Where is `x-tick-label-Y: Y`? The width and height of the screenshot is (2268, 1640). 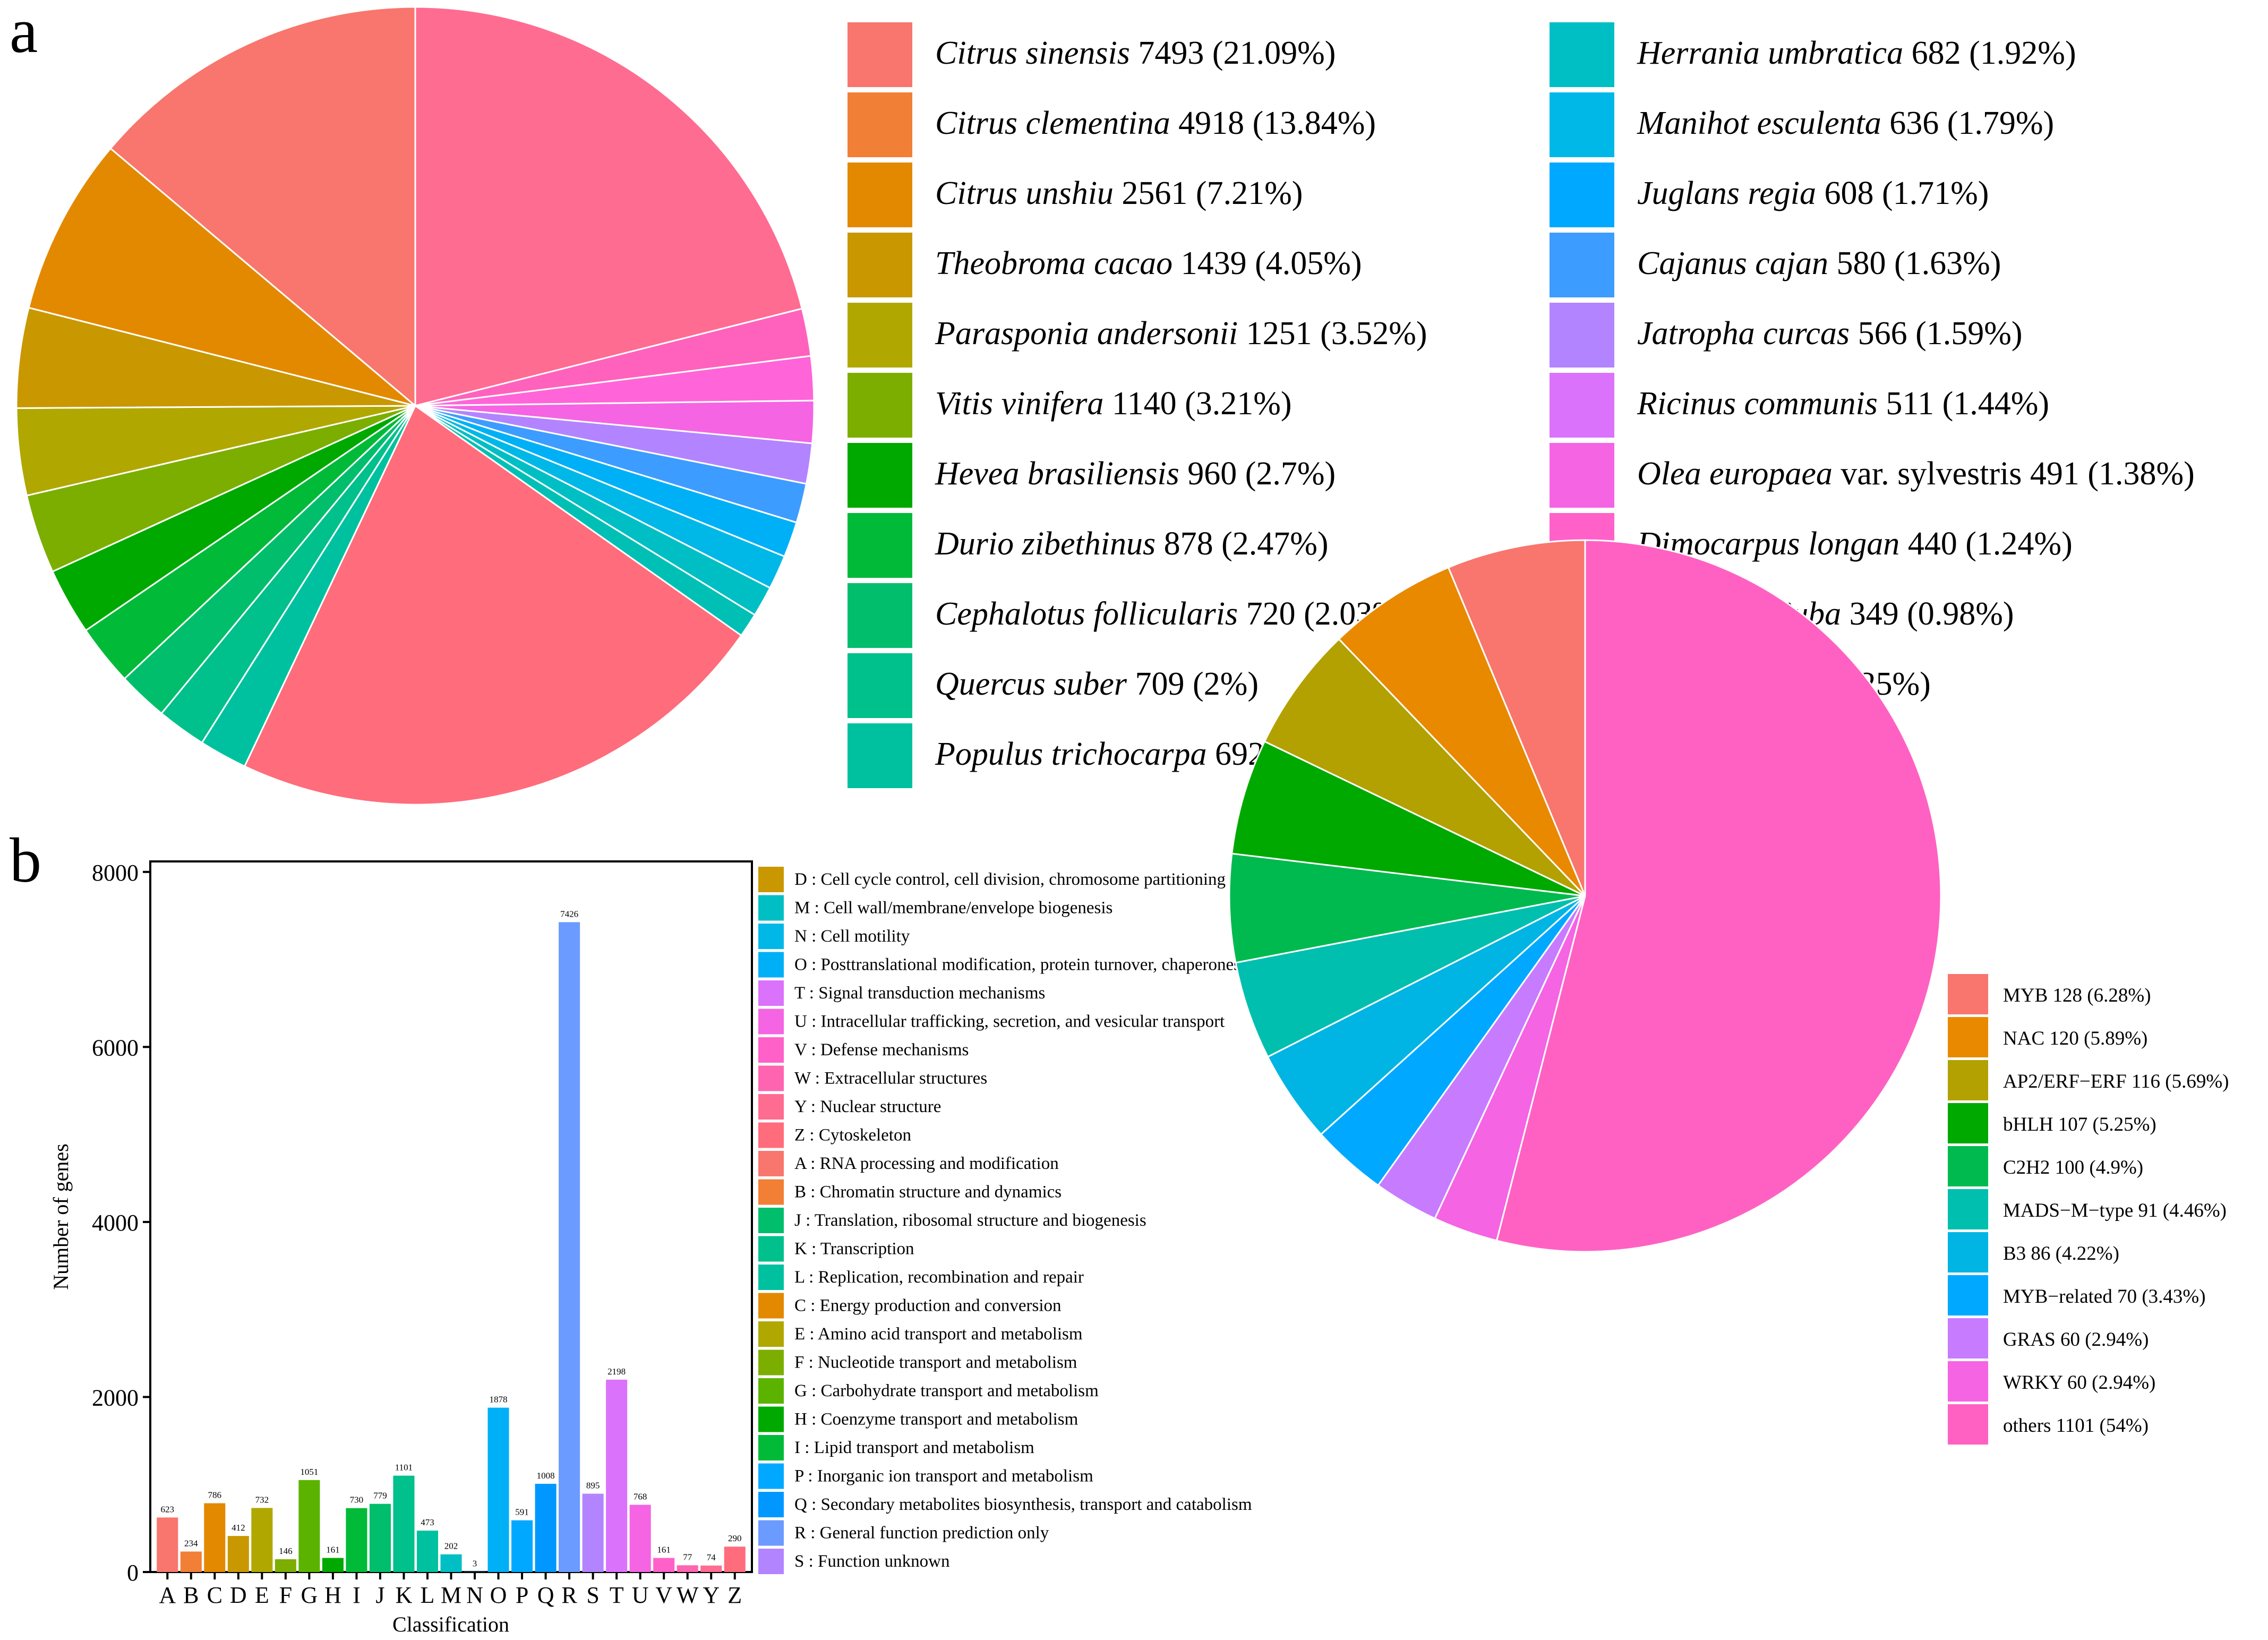 x-tick-label-Y: Y is located at coordinates (711, 1595).